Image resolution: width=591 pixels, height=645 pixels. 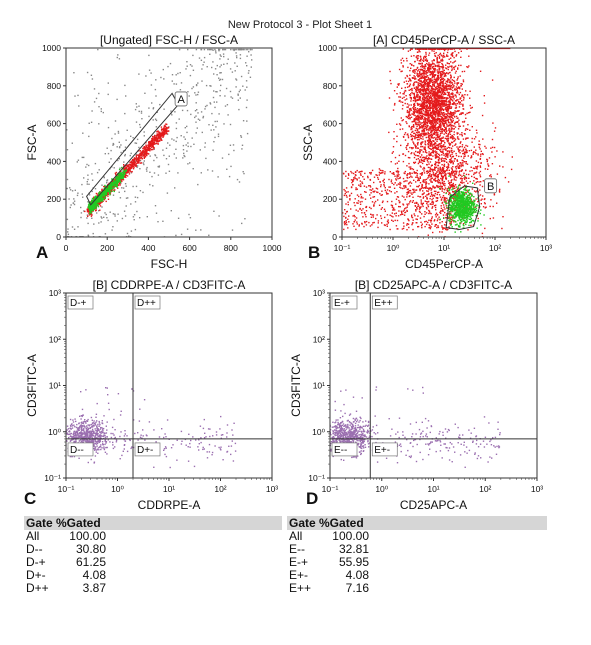 I want to click on x-axis-label: FSC-H, so click(x=169, y=264).